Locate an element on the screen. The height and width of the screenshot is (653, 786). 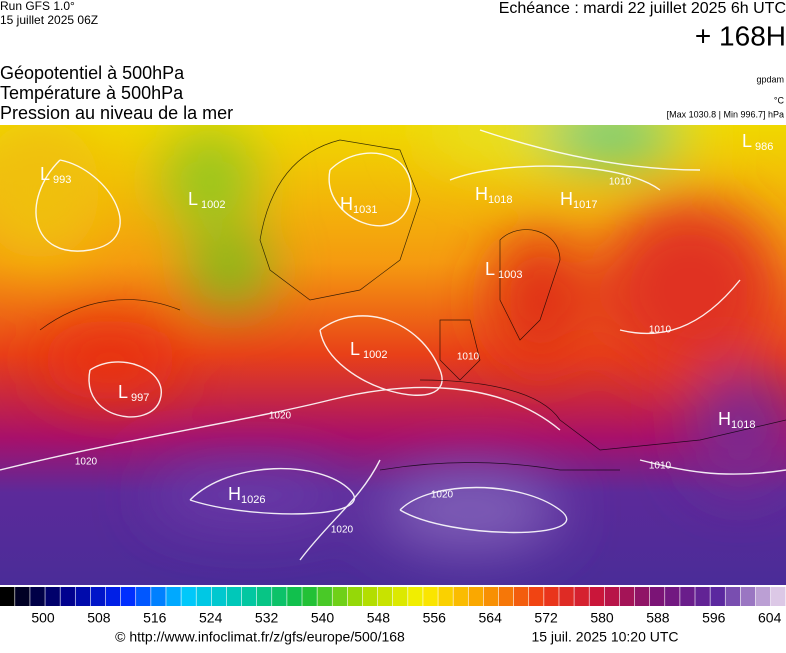
run-date: 15 juillet 2025 06Z is located at coordinates (49, 20).